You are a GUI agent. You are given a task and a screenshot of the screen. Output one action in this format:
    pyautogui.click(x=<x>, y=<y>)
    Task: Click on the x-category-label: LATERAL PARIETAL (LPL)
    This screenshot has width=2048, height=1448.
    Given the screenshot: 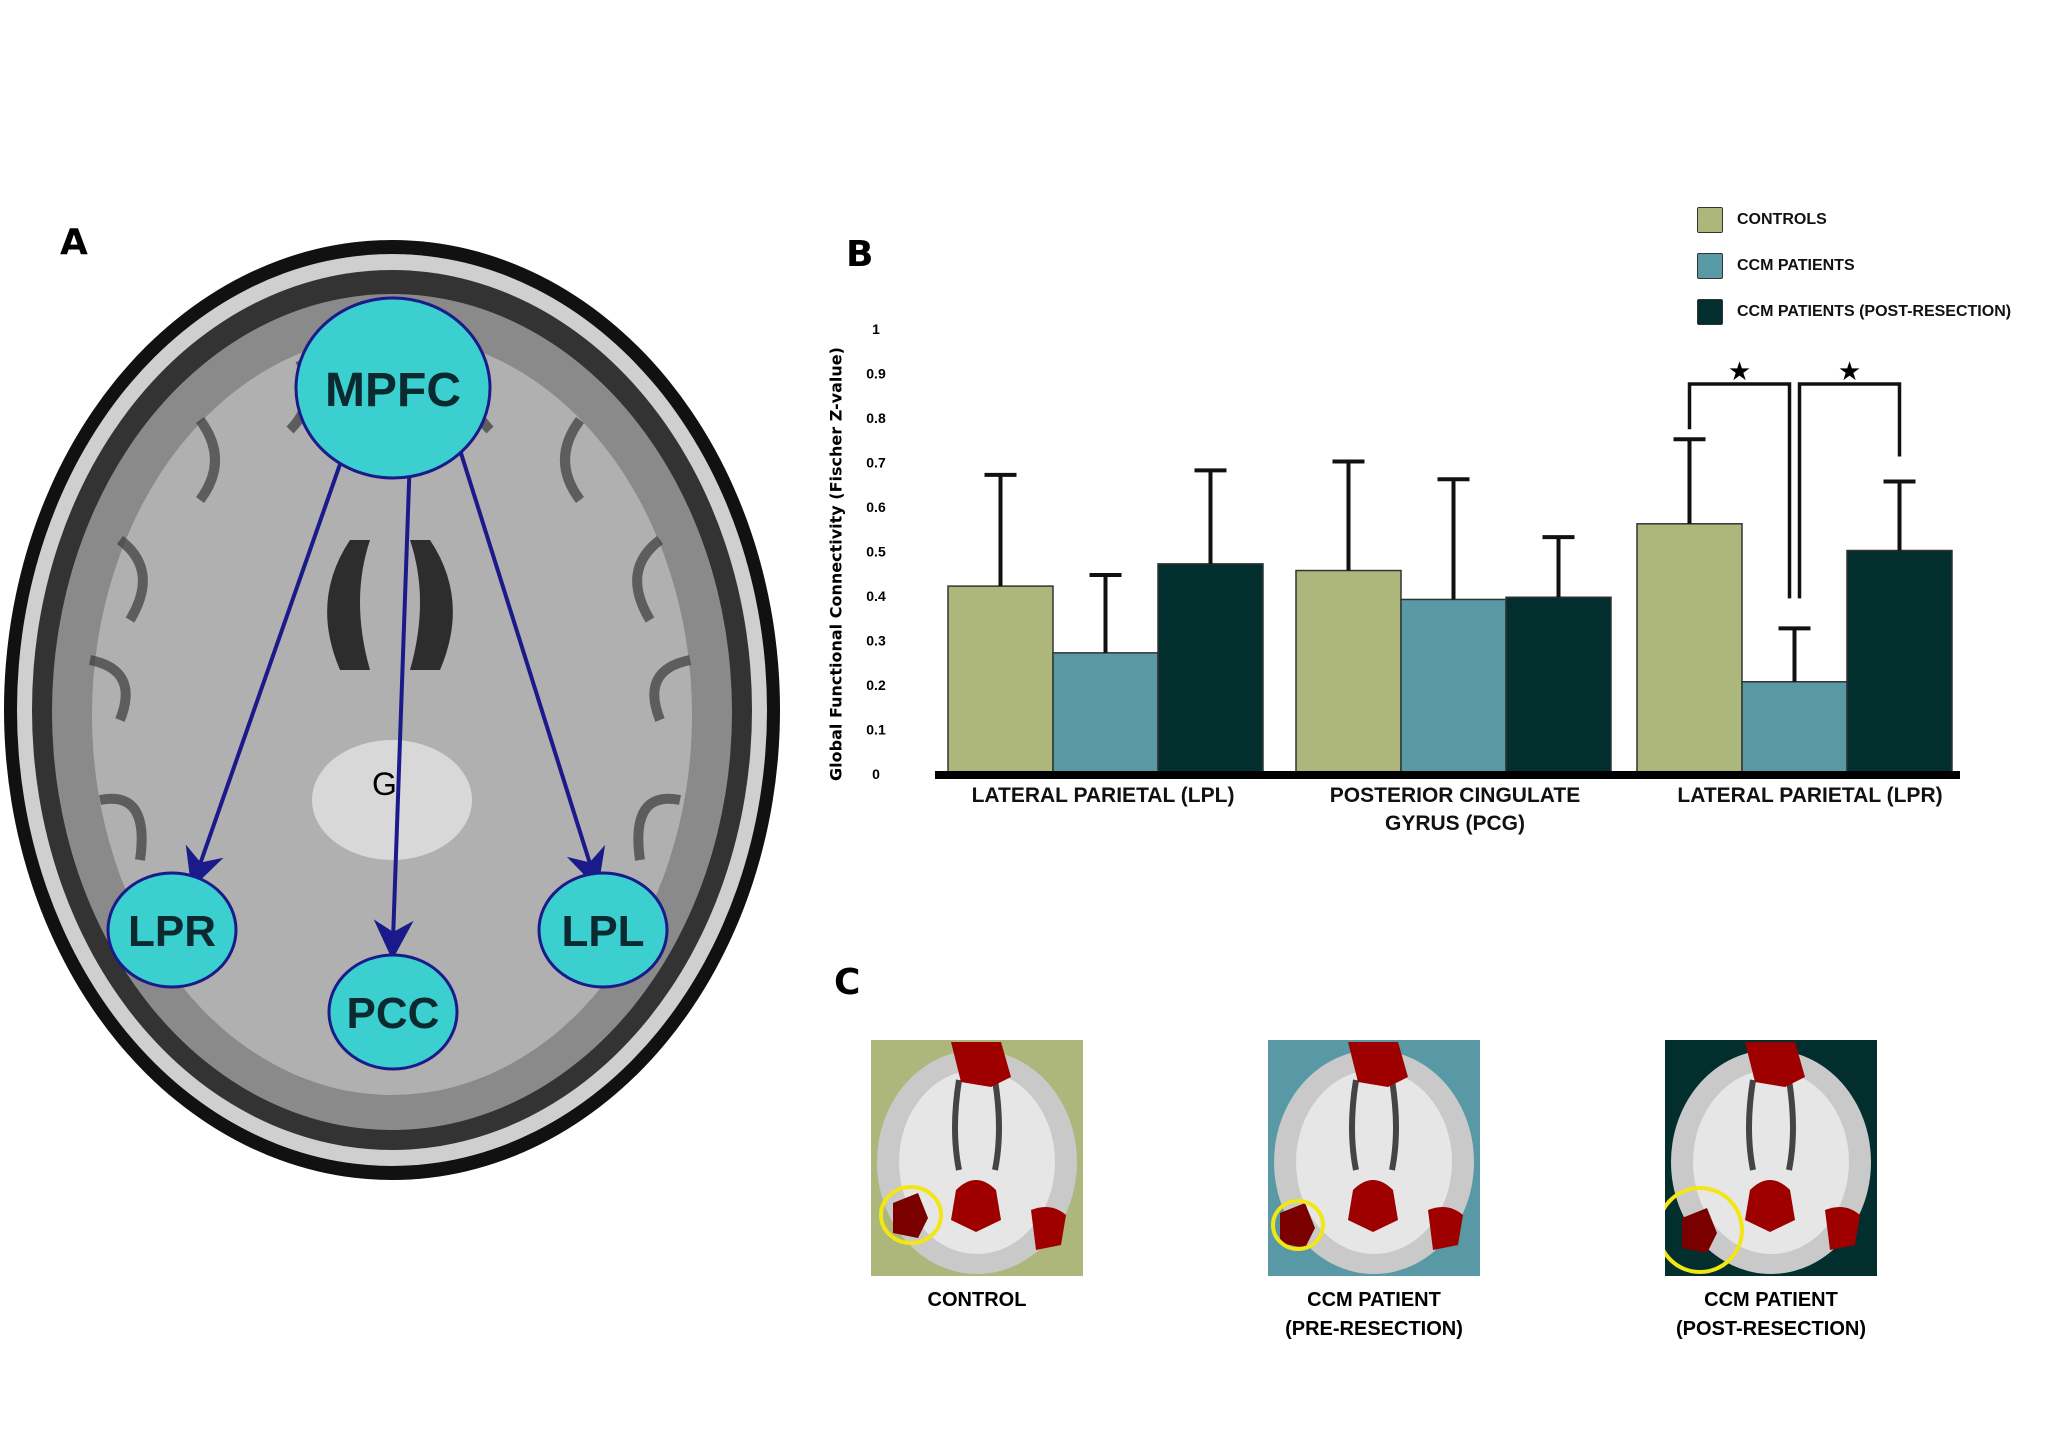 What is the action you would take?
    pyautogui.click(x=1103, y=796)
    